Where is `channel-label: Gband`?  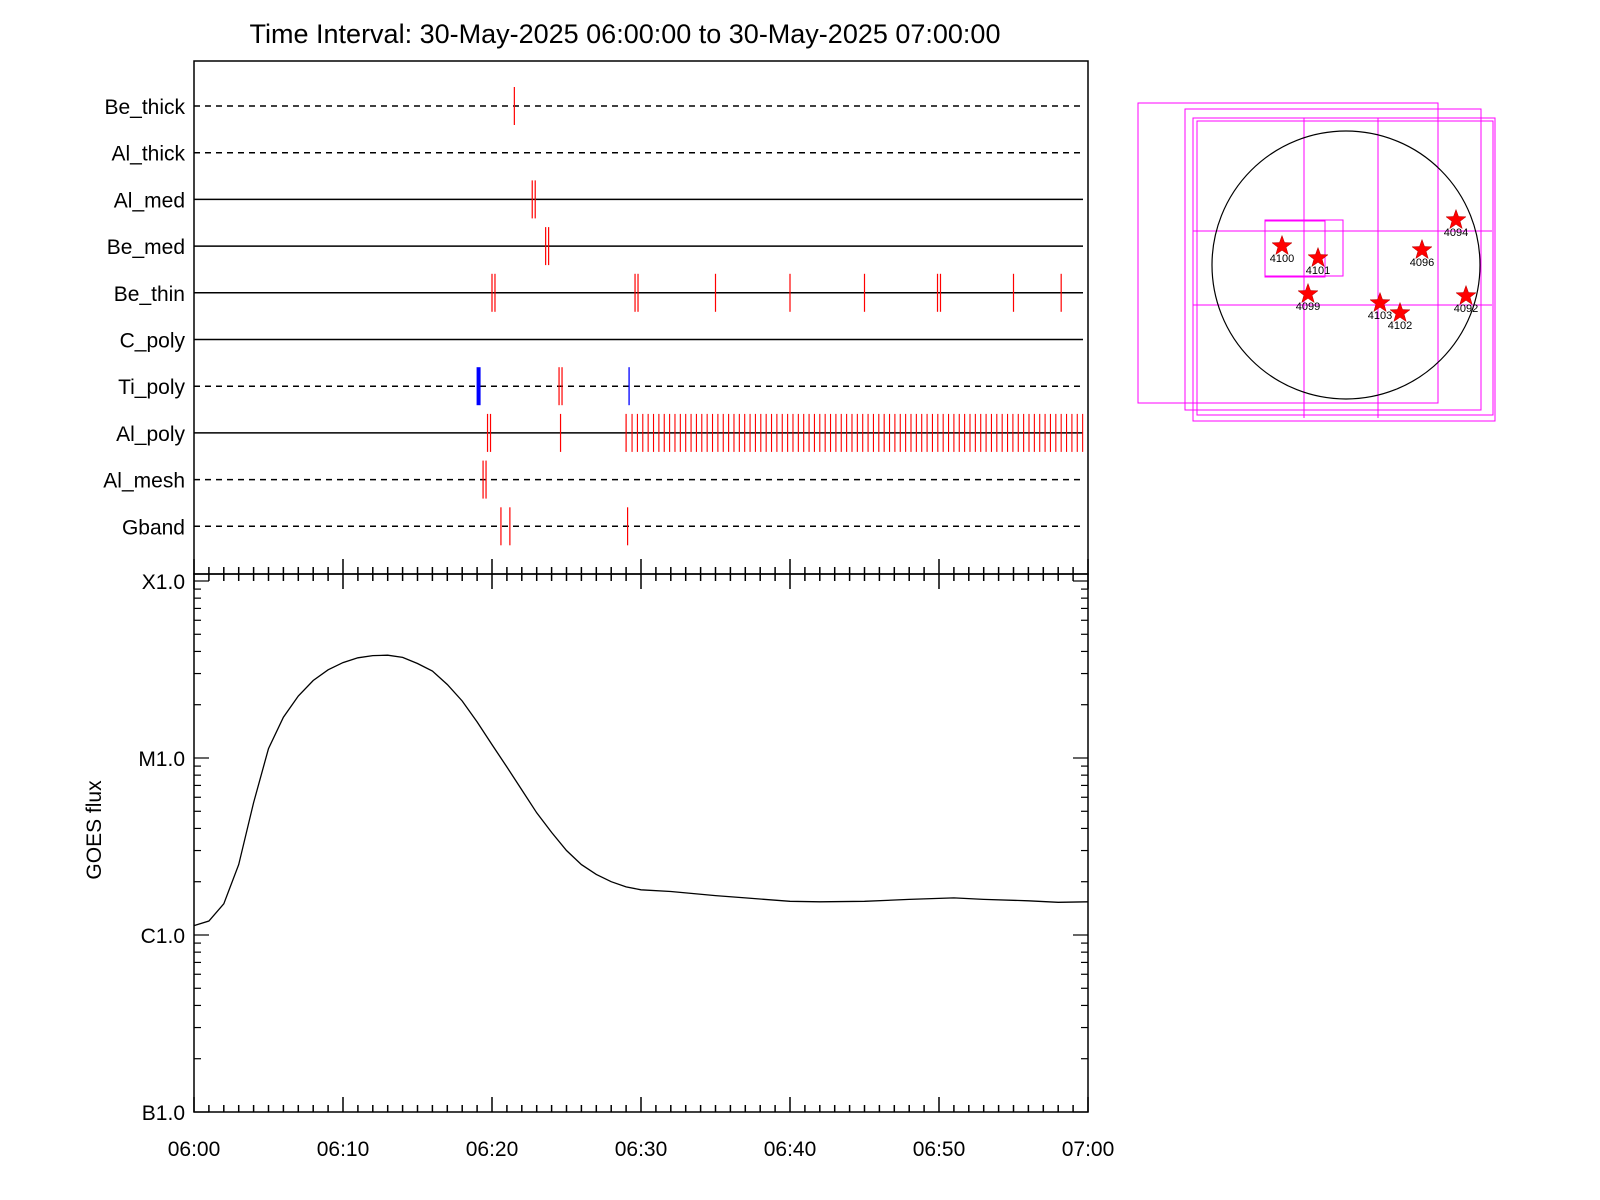
channel-label: Gband is located at coordinates (153, 527).